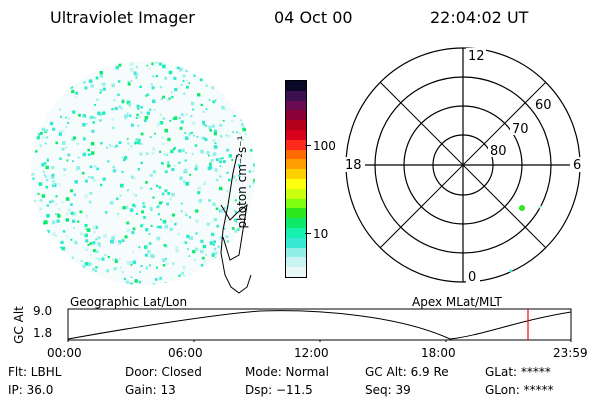 The width and height of the screenshot is (600, 400). Describe the element at coordinates (472, 277) in the screenshot. I see `mlt-label-0: 0` at that location.